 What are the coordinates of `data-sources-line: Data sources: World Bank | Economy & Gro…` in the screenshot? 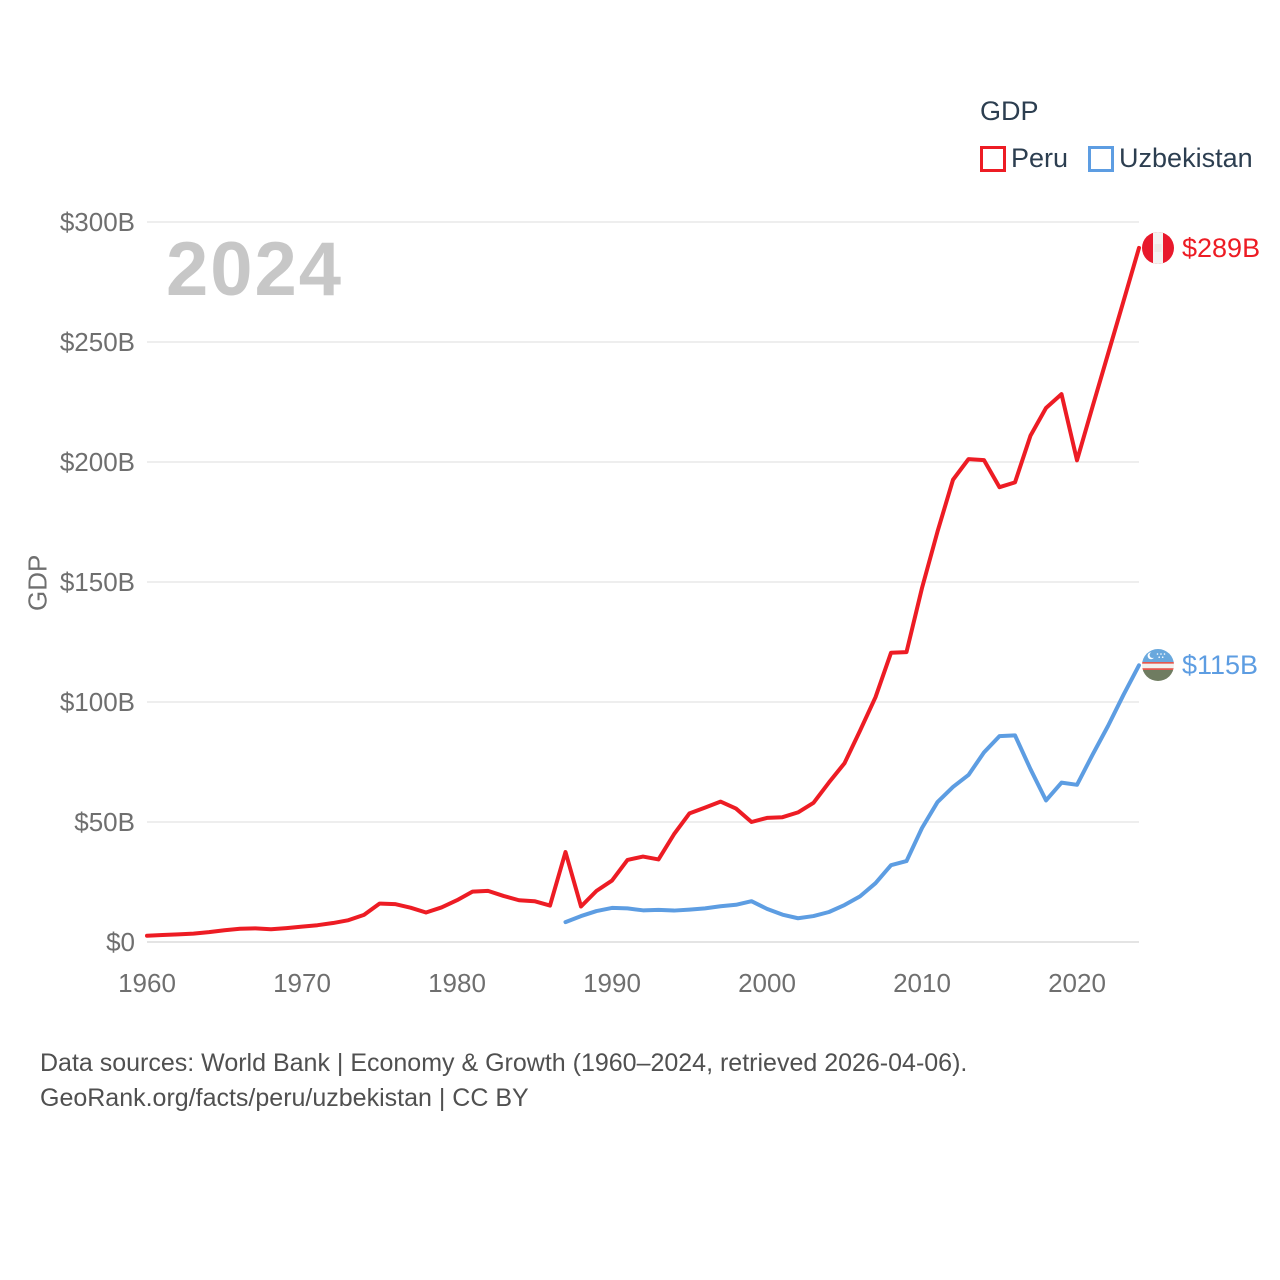 It's located at (504, 1063).